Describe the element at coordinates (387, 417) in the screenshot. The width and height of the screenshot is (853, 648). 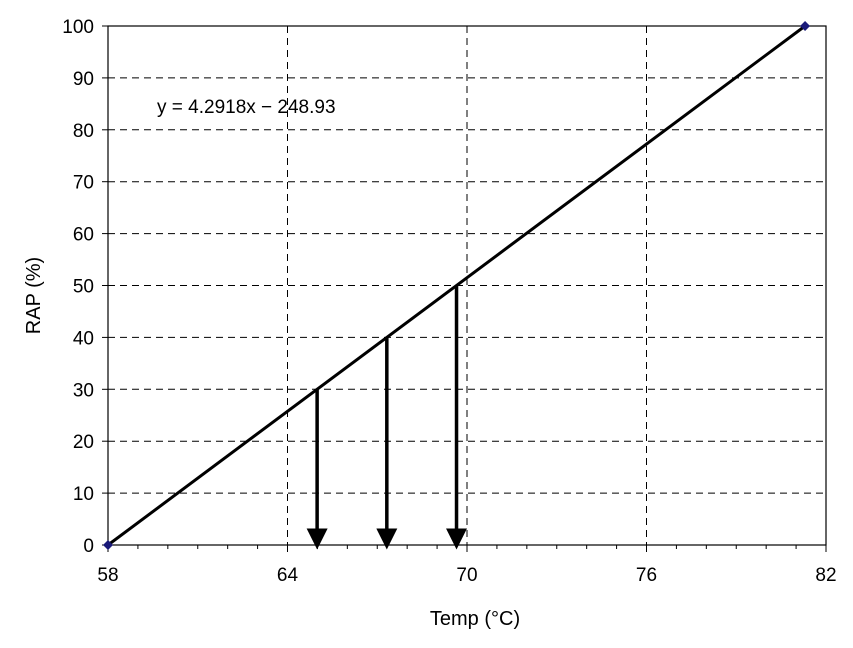
I see `drop-arrows` at that location.